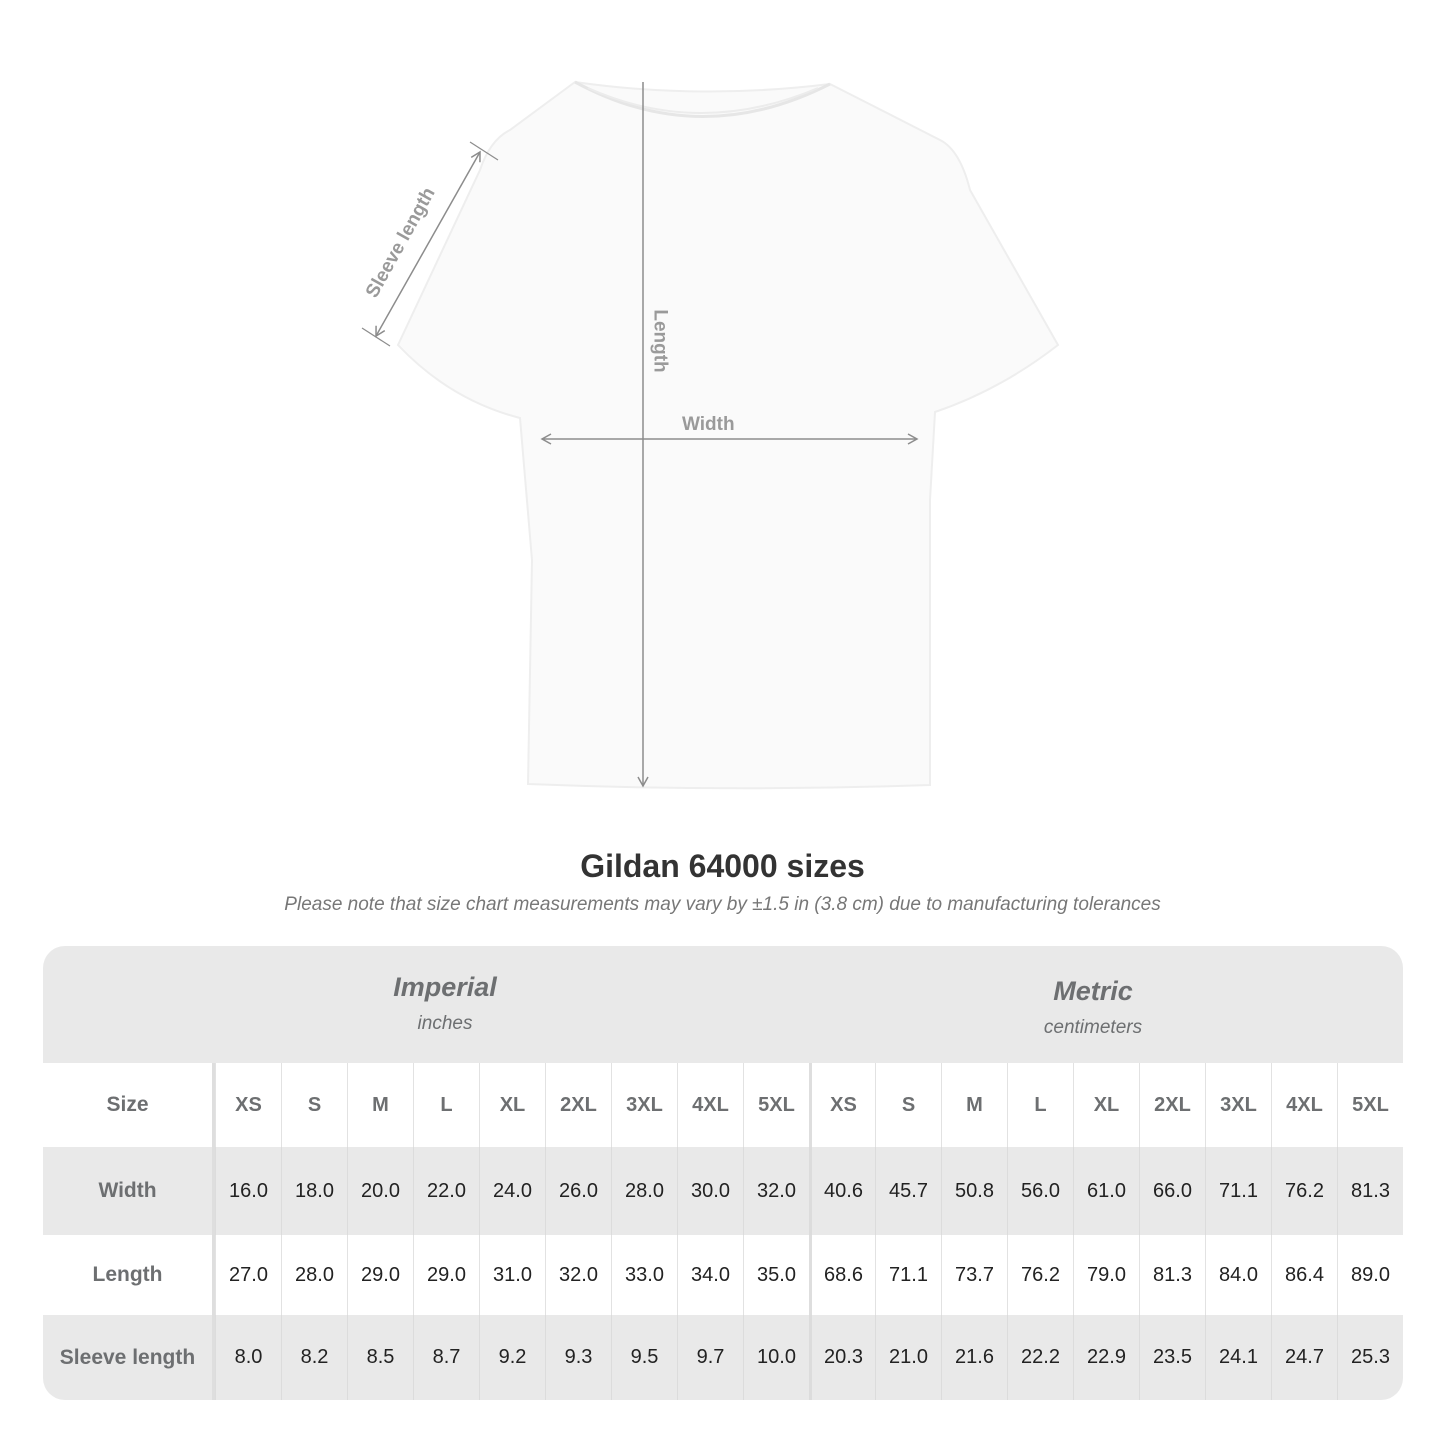 The image size is (1445, 1445). What do you see at coordinates (974, 1275) in the screenshot?
I see `cell-metric: 73.7` at bounding box center [974, 1275].